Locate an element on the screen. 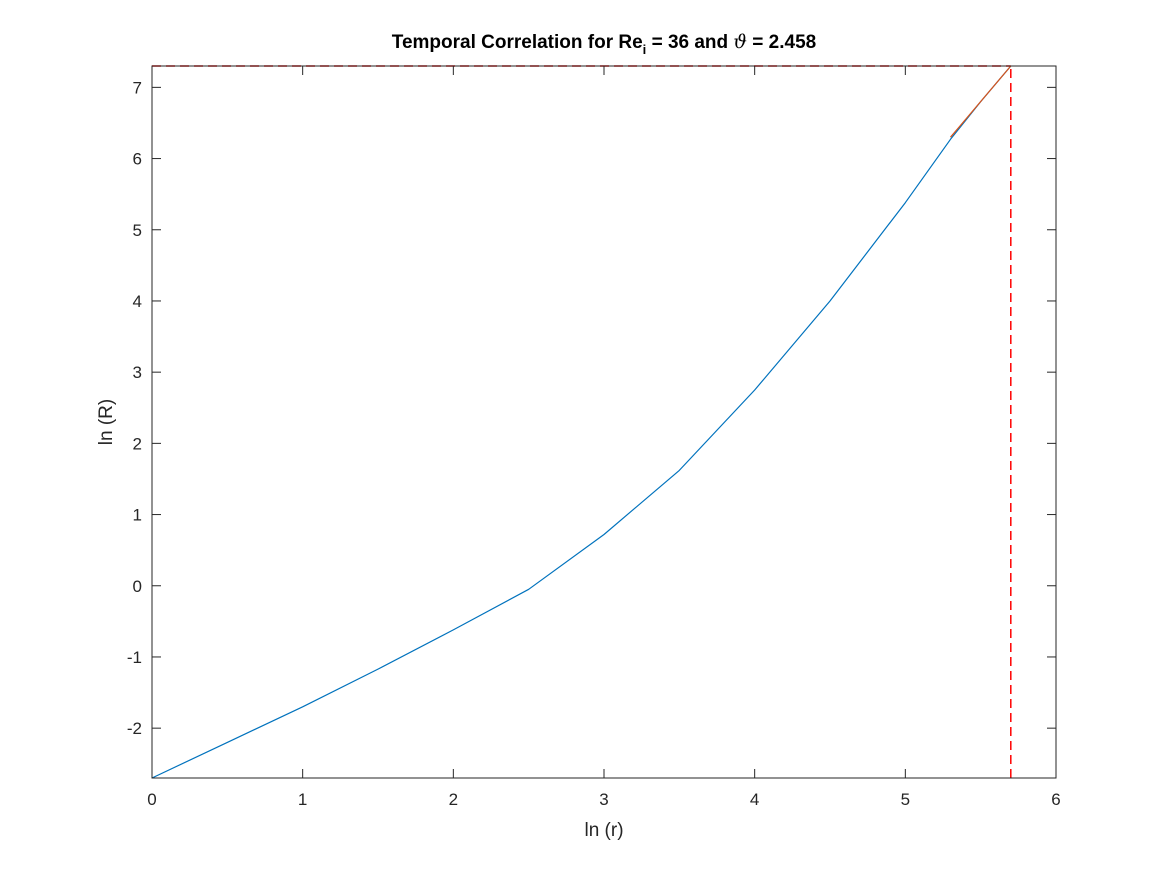 The image size is (1167, 875). y-tick-label: 6 is located at coordinates (137, 159).